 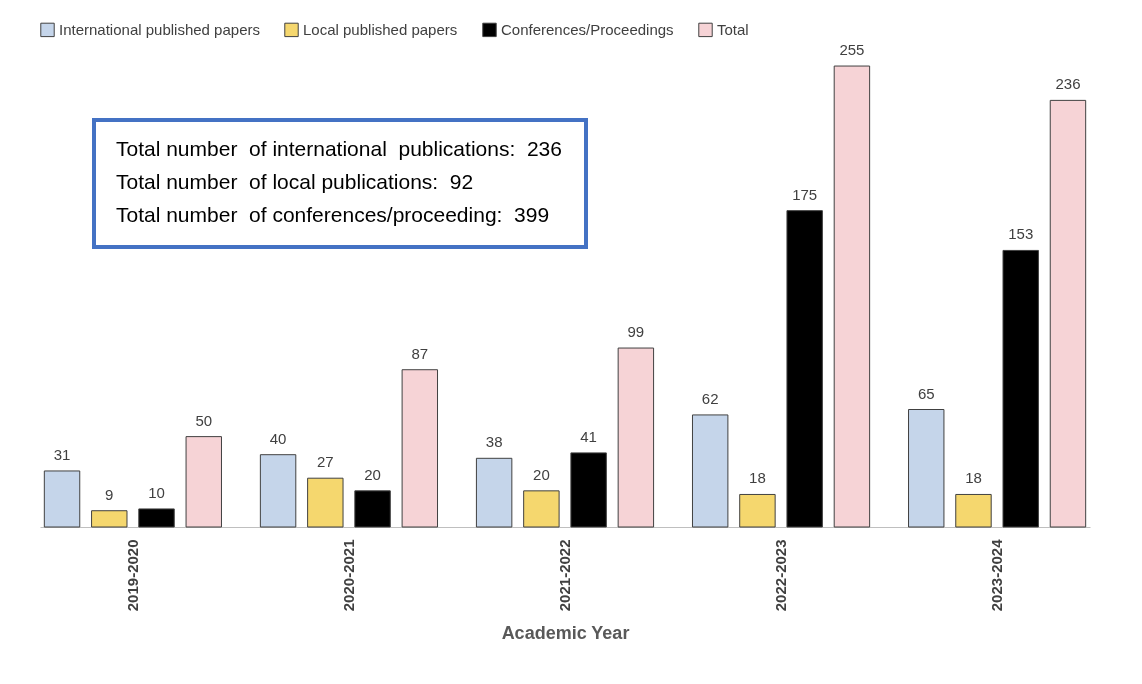 What do you see at coordinates (733, 29) in the screenshot?
I see `legend-label: Total` at bounding box center [733, 29].